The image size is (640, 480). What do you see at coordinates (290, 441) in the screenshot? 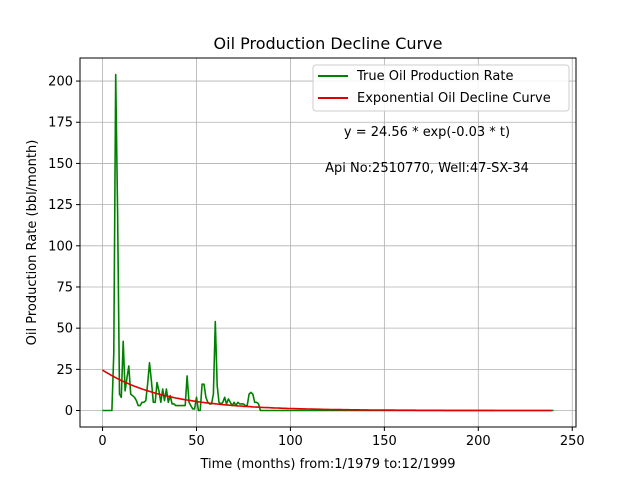
I see `x-tick-label: 100` at bounding box center [290, 441].